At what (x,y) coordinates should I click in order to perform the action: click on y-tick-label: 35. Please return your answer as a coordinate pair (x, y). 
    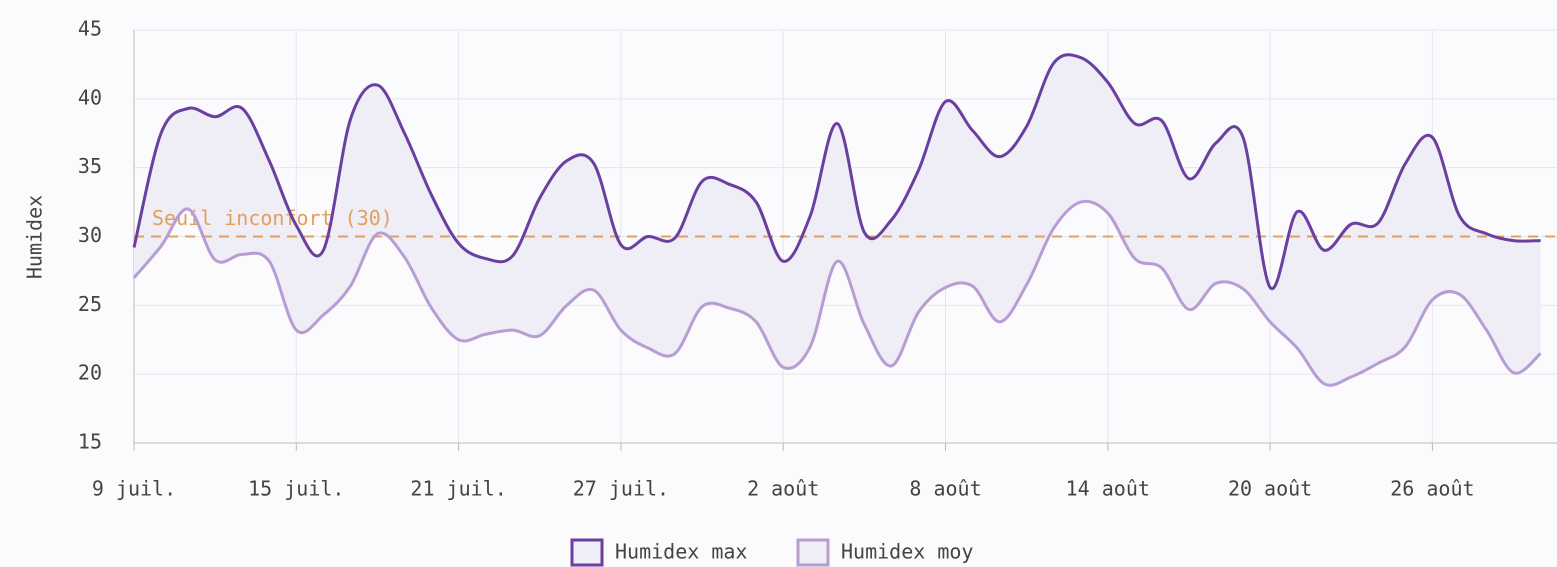
    Looking at the image, I should click on (90, 166).